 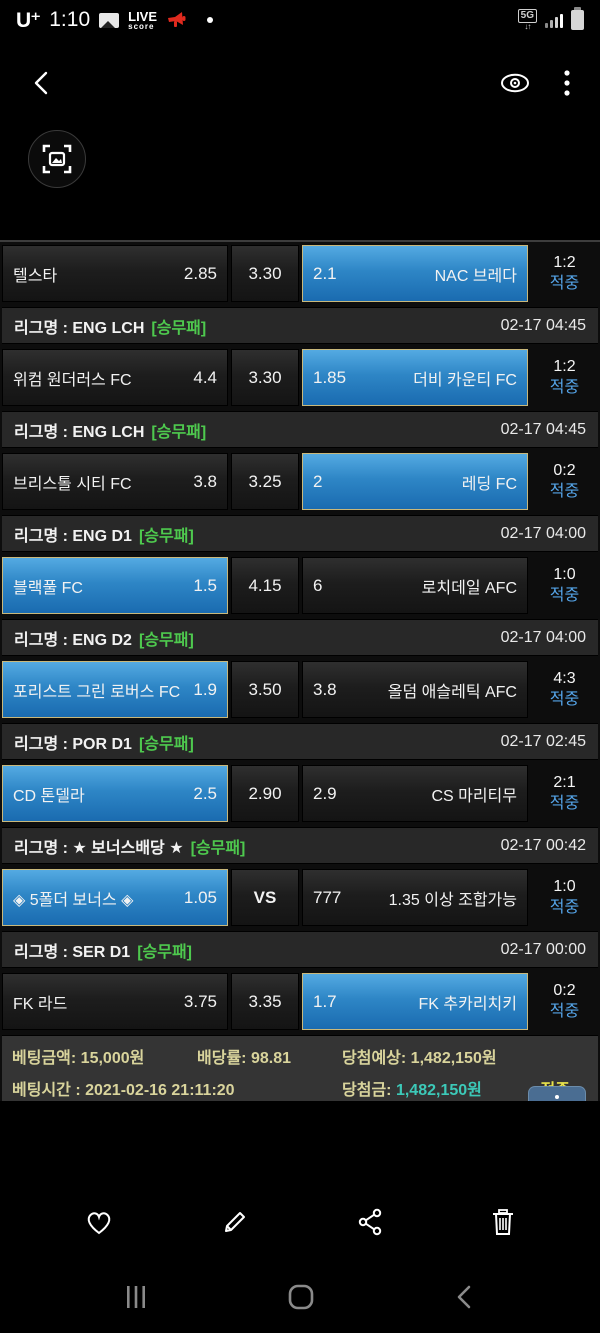 I want to click on draw-odds-value: 3.50, so click(x=265, y=689).